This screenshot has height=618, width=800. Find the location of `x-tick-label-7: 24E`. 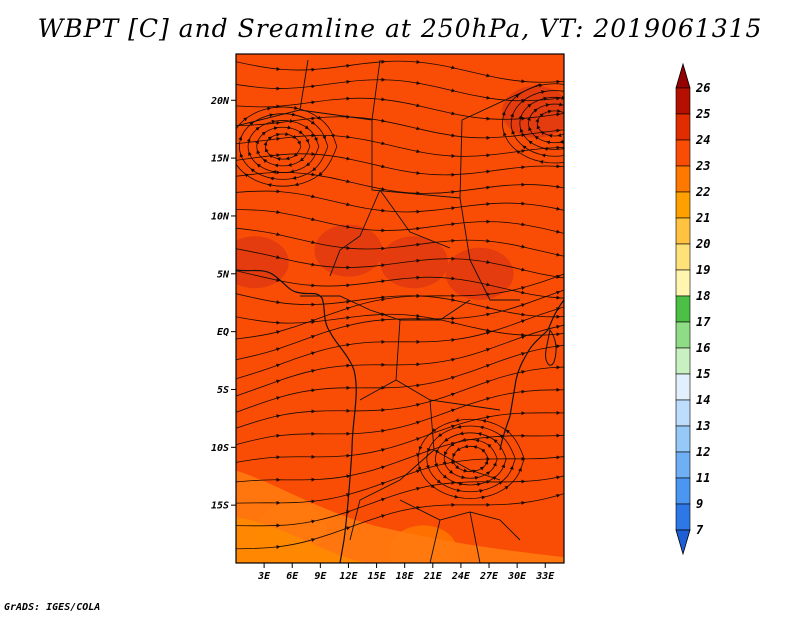

x-tick-label-7: 24E is located at coordinates (461, 576).